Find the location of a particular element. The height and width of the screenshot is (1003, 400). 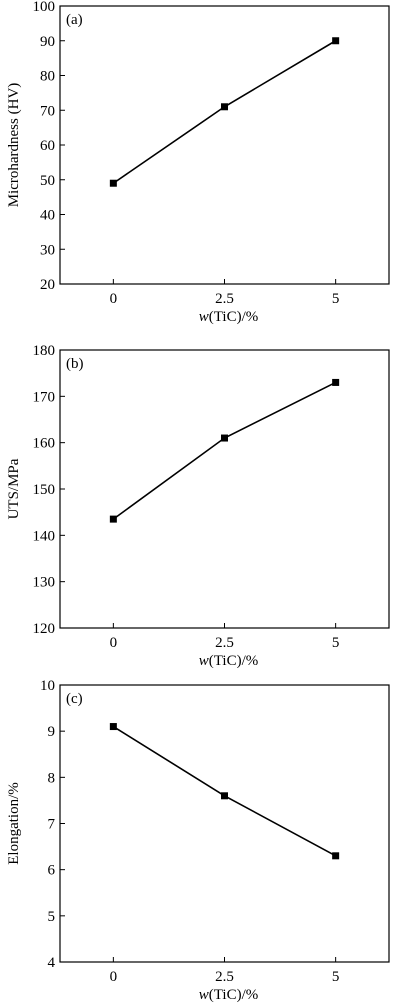

chart-b-x-tick-label-2: 5 is located at coordinates (336, 643).